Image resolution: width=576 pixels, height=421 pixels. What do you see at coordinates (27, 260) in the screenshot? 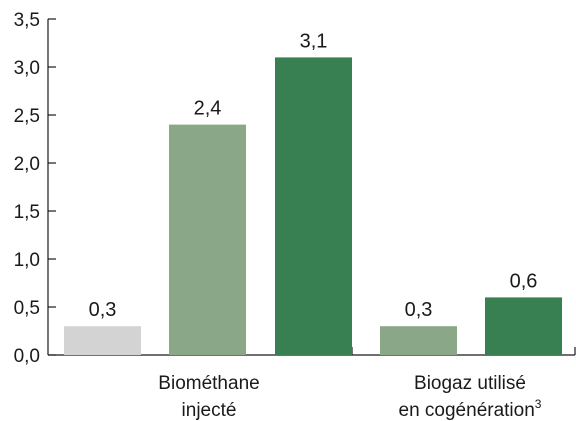
I see `y-tick-label: 1,0` at bounding box center [27, 260].